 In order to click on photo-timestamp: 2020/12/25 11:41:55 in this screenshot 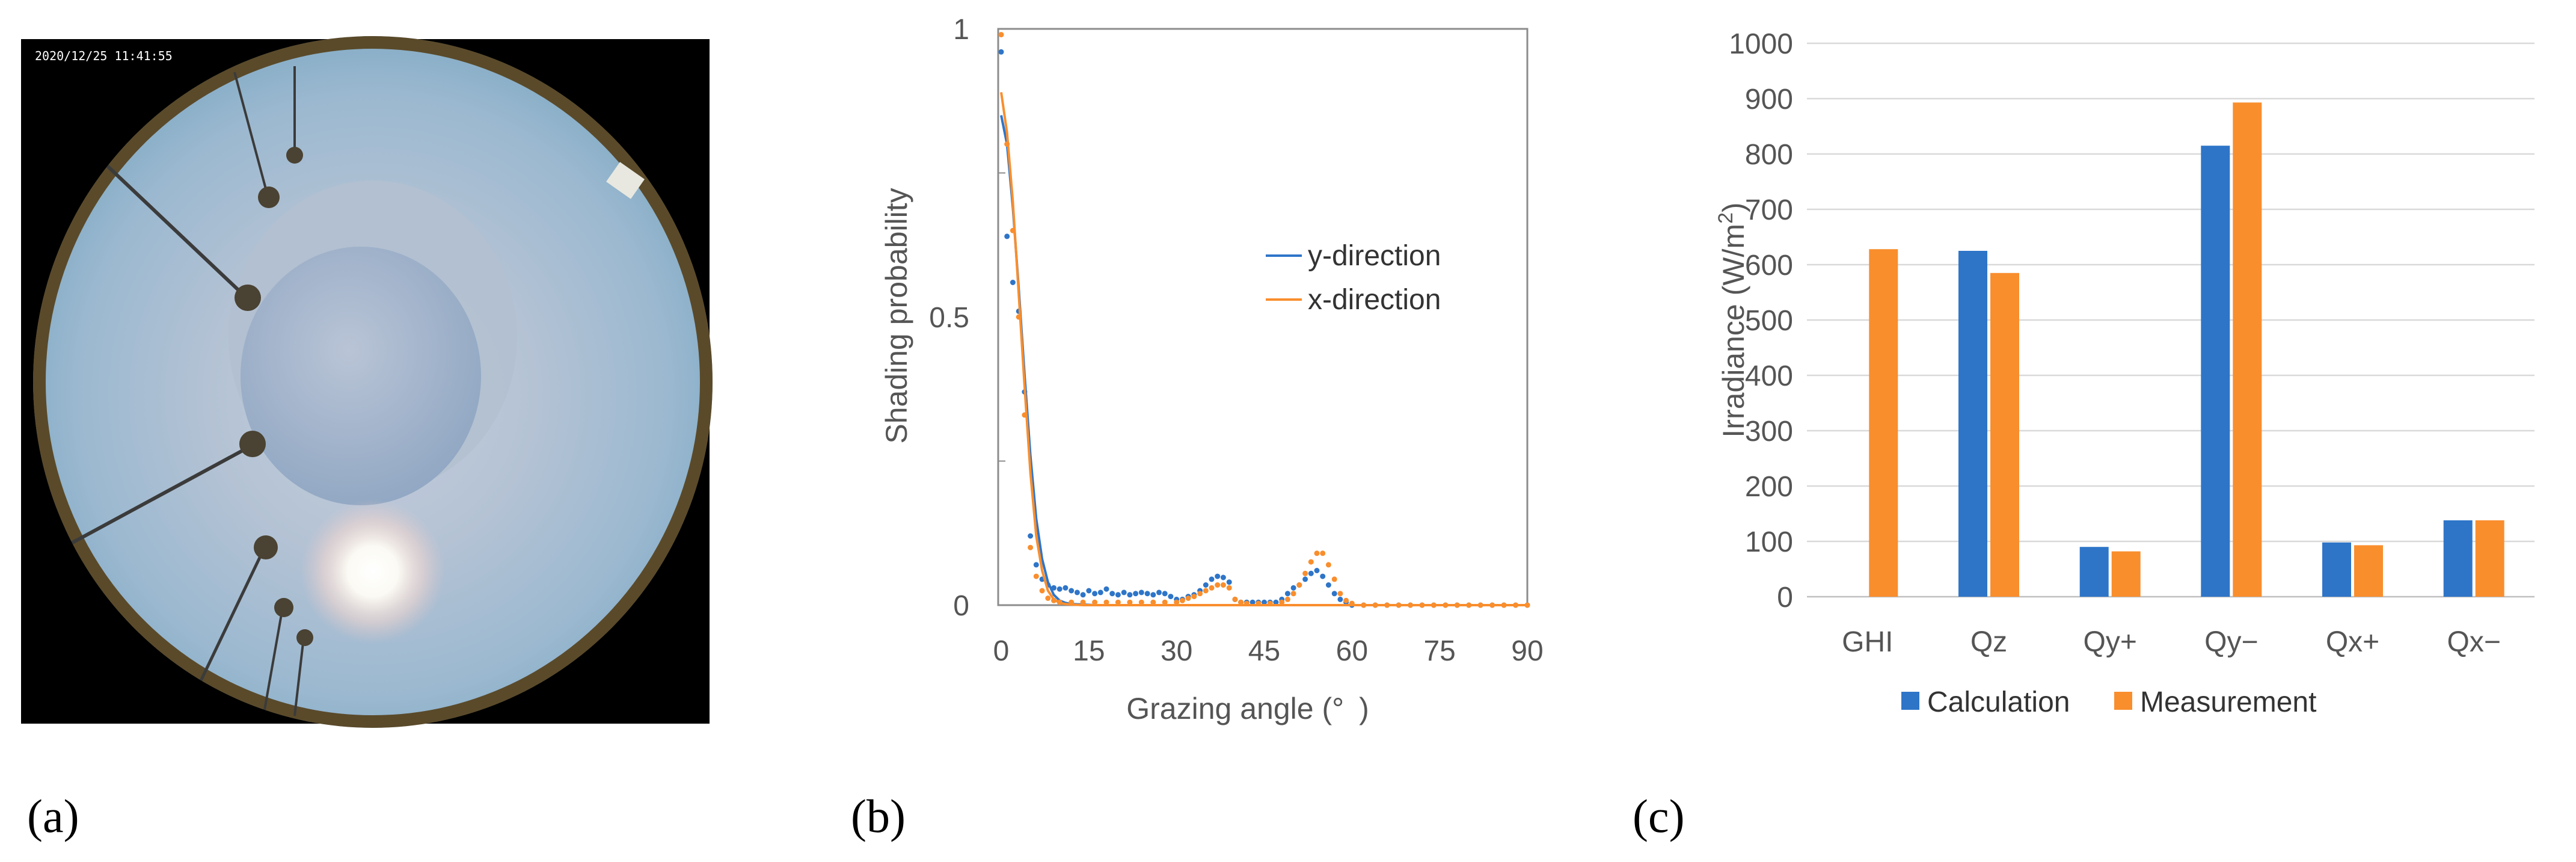, I will do `click(104, 56)`.